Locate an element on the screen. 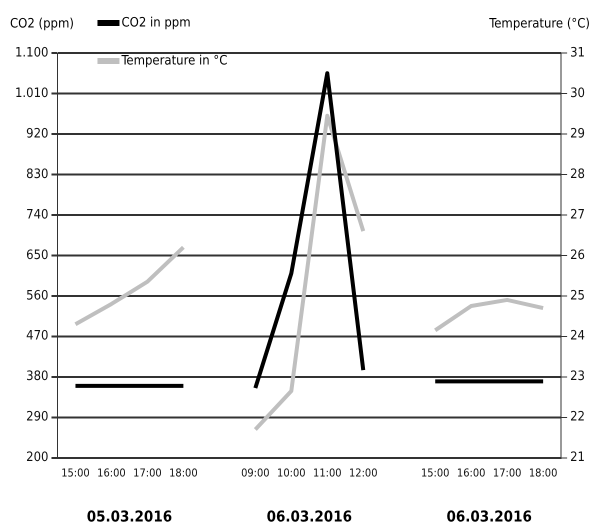  y-tick-label: 830 is located at coordinates (37, 174).